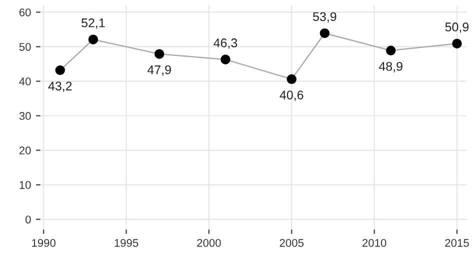 The width and height of the screenshot is (474, 264). What do you see at coordinates (226, 43) in the screenshot?
I see `data-label: 46,3` at bounding box center [226, 43].